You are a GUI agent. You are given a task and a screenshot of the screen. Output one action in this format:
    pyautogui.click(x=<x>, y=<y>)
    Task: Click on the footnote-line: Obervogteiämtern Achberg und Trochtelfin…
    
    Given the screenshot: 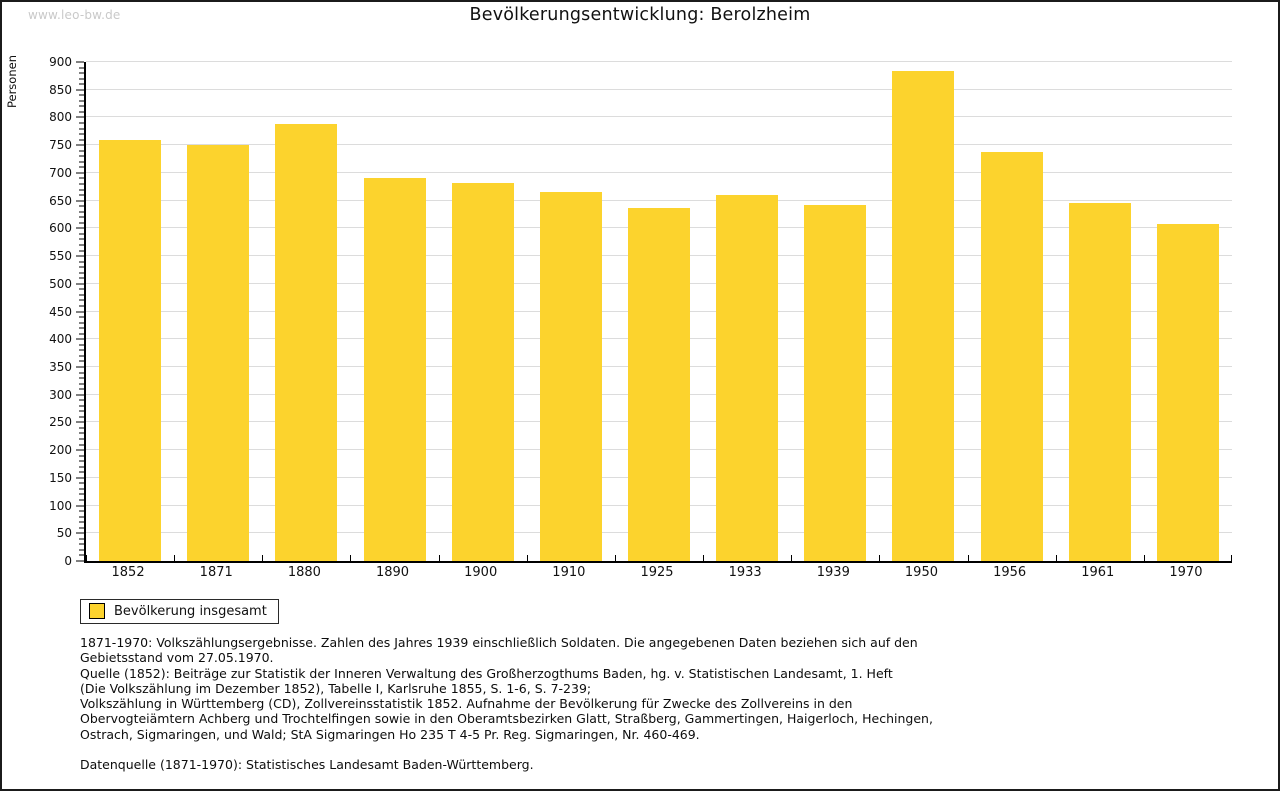 What is the action you would take?
    pyautogui.click(x=506, y=719)
    